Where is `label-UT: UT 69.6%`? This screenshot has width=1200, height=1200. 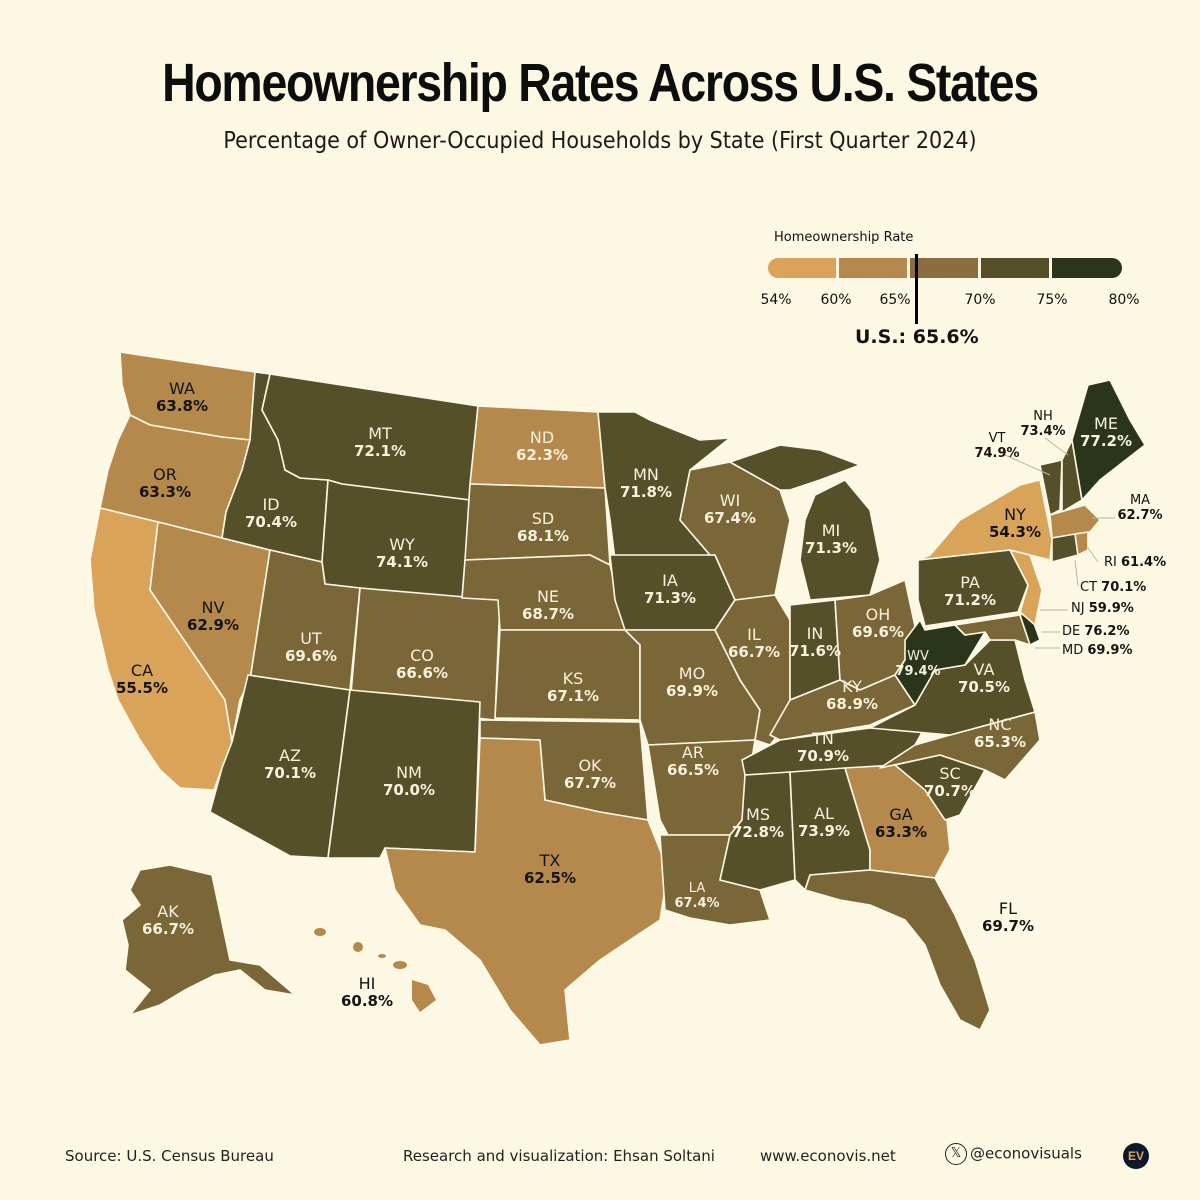
label-UT: UT 69.6% is located at coordinates (311, 647).